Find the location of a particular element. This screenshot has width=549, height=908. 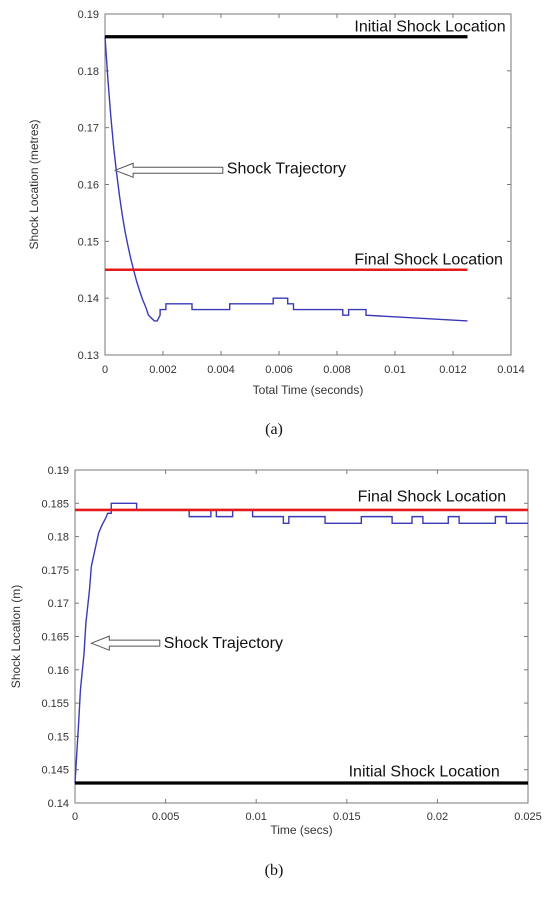

x-tick-label: 0.015 is located at coordinates (347, 817).